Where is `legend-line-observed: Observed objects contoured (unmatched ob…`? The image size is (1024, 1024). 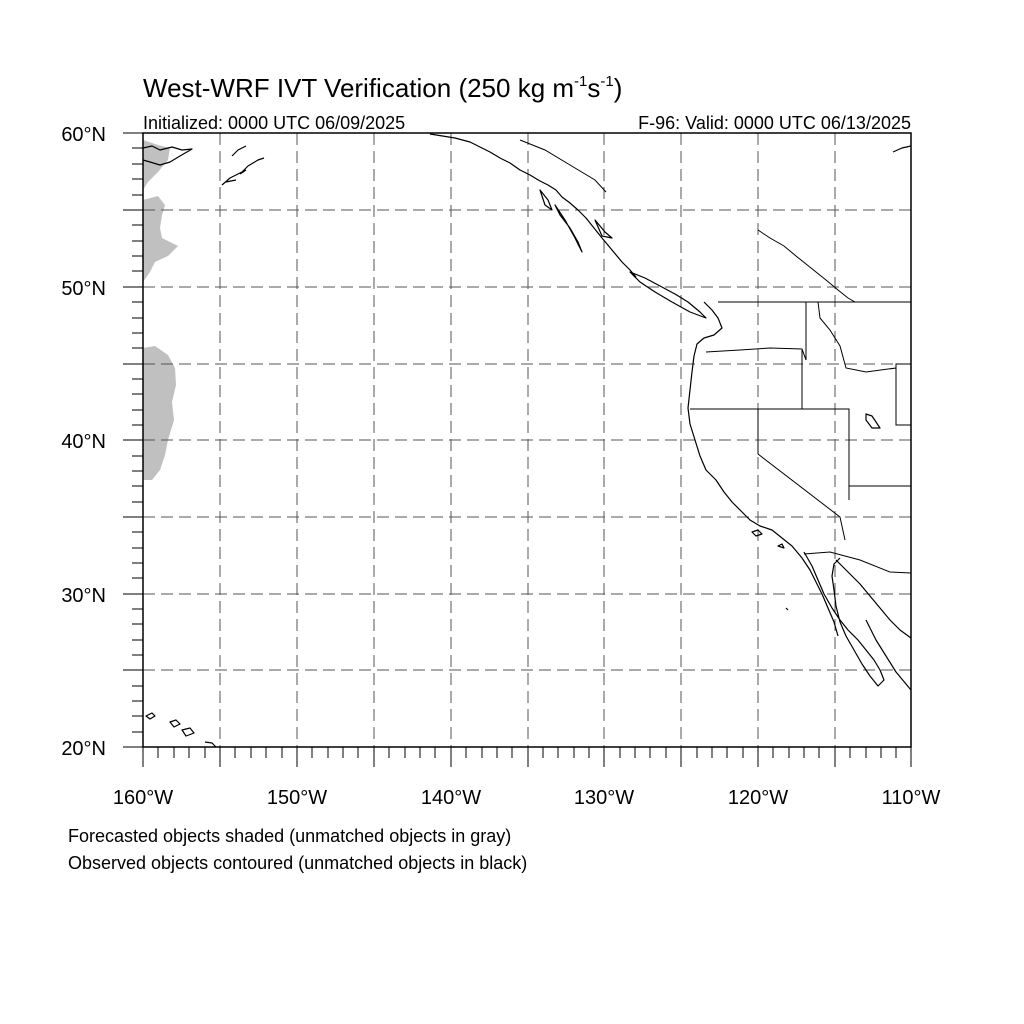 legend-line-observed: Observed objects contoured (unmatched ob… is located at coordinates (298, 863).